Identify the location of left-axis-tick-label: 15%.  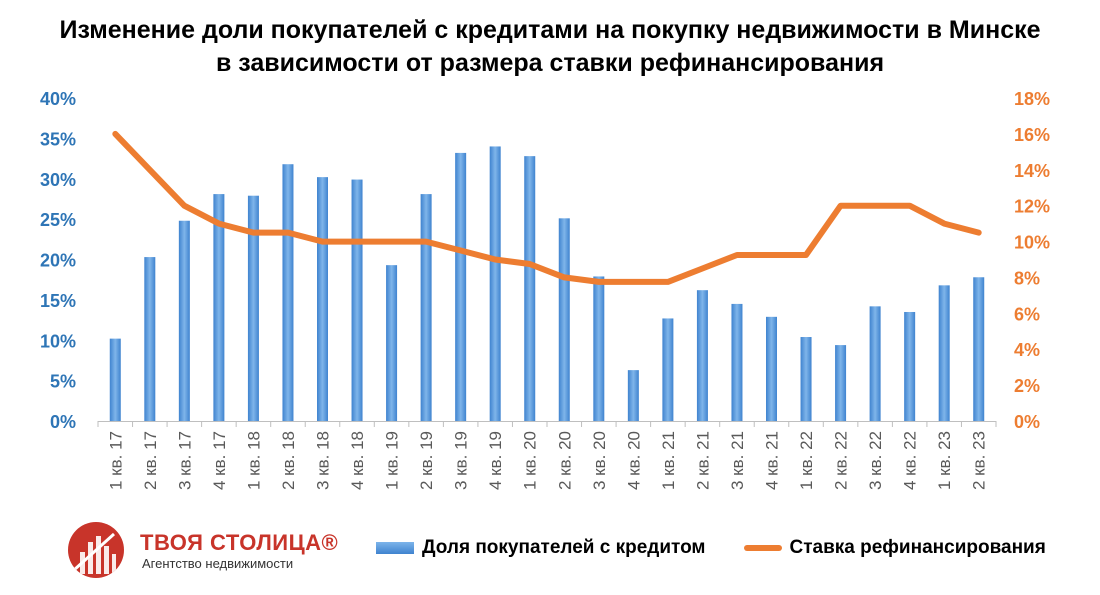
(58, 301).